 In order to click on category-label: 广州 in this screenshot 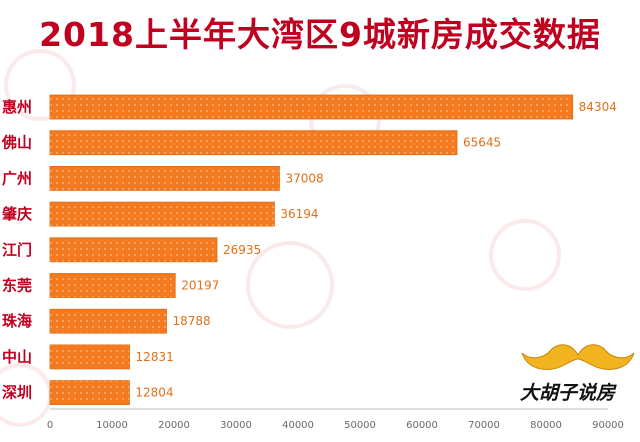, I will do `click(17, 178)`.